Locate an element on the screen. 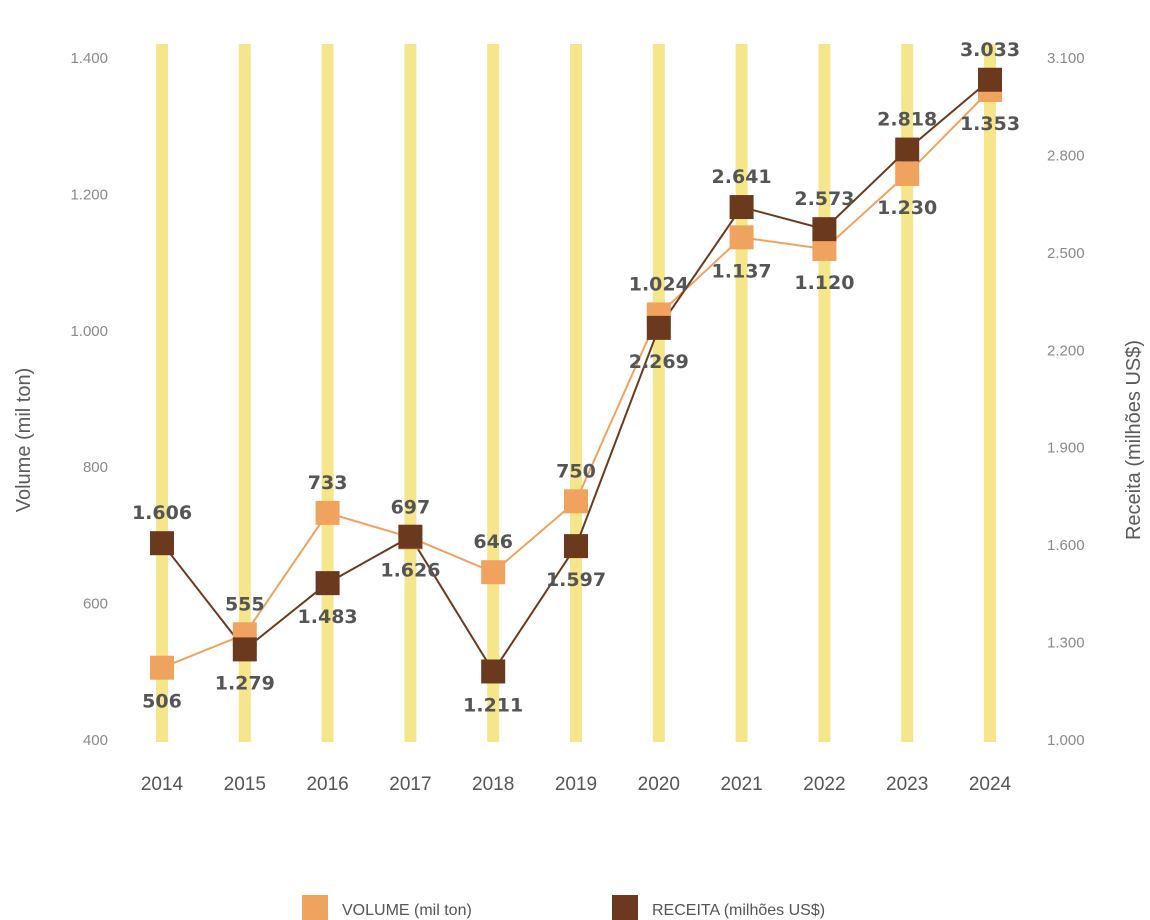 This screenshot has height=920, width=1150. data-label-receita: 1.483 is located at coordinates (328, 617).